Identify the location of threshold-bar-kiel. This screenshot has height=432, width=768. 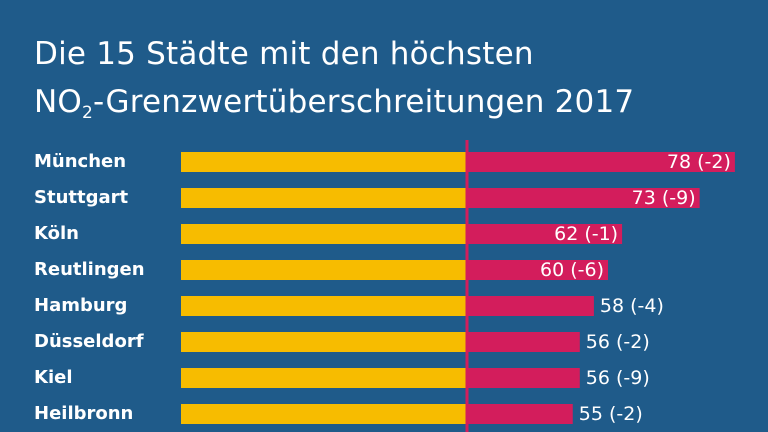
(324, 378).